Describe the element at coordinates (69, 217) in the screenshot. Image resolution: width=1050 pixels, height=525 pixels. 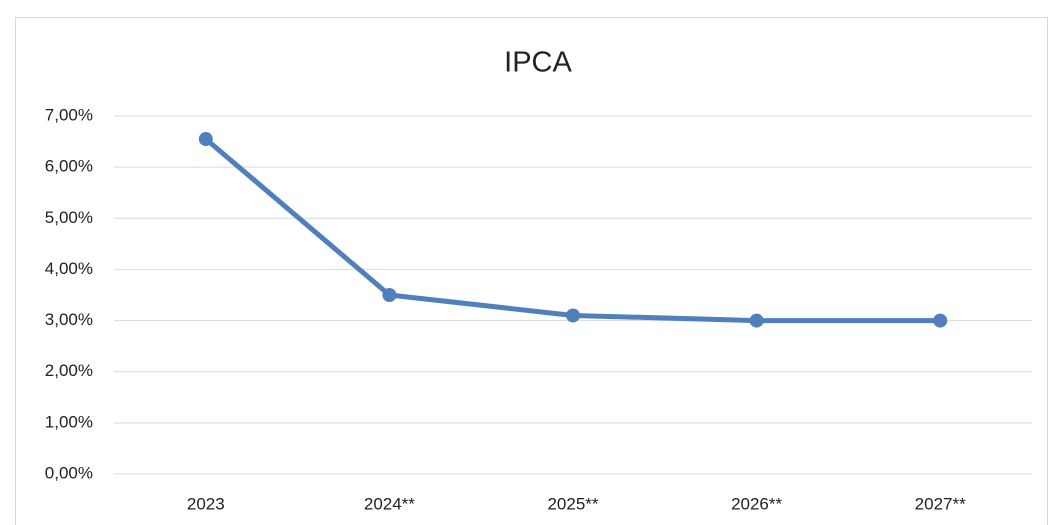
I see `y-tick-label: 5,00%` at that location.